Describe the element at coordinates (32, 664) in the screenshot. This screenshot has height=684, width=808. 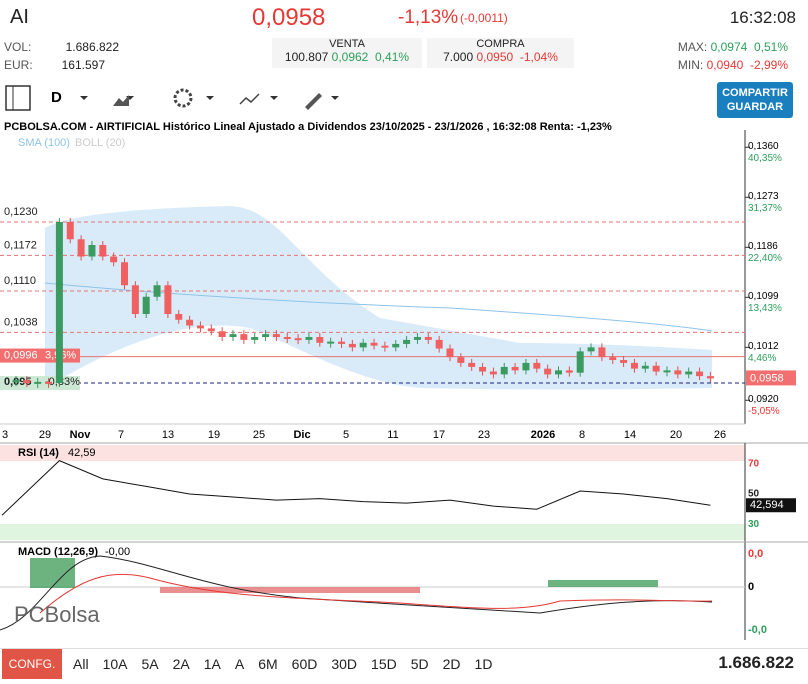
I see `config-button: CONFG.` at that location.